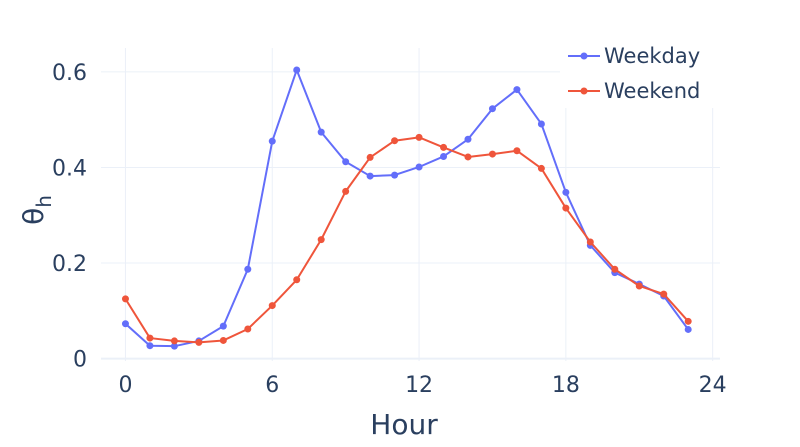  I want to click on x-tick-label: 12, so click(419, 385).